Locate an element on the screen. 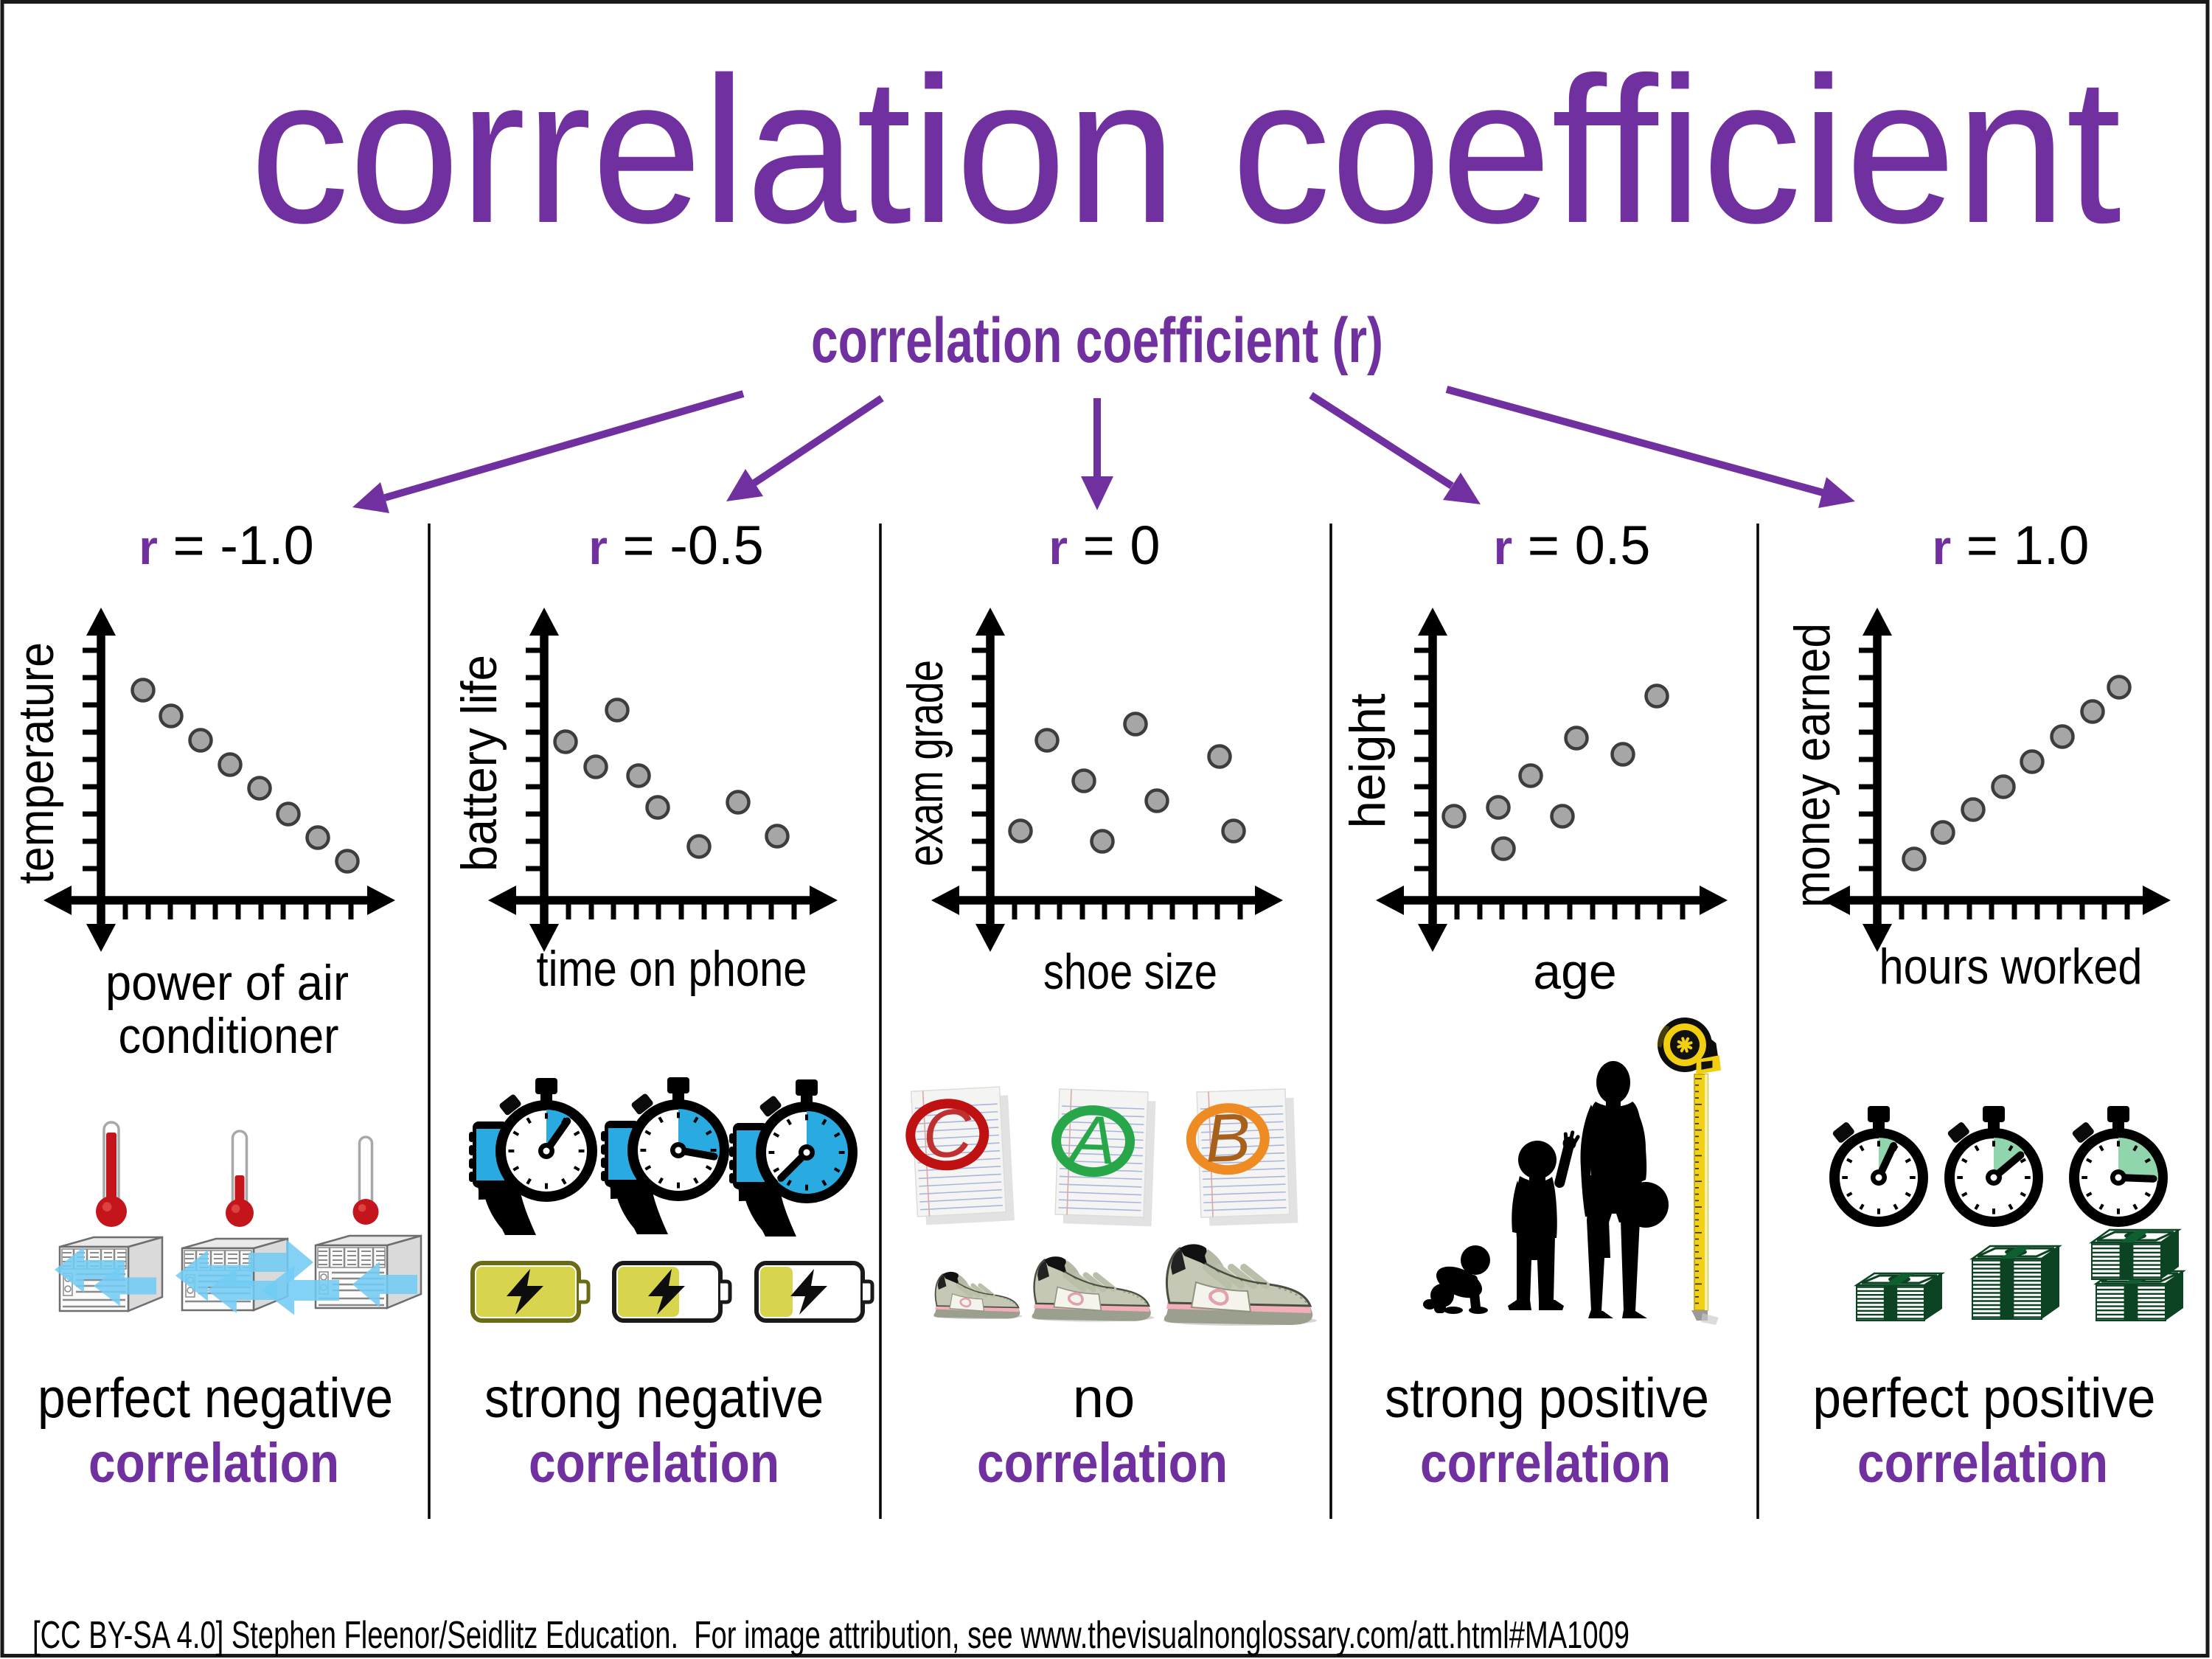 The height and width of the screenshot is (1659, 2212). svg-text: r = 1.0 is located at coordinates (2011, 545).